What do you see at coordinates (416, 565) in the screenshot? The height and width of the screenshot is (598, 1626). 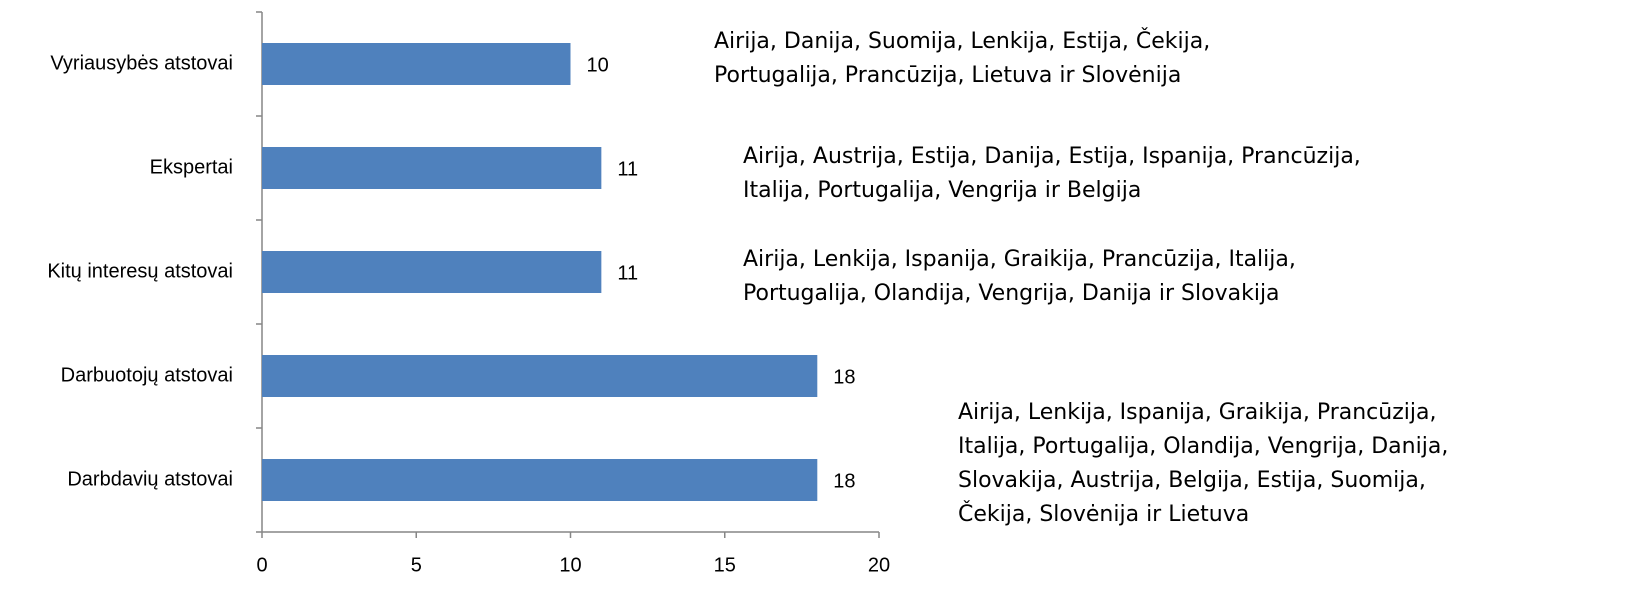 I see `x-tick-label: 5` at bounding box center [416, 565].